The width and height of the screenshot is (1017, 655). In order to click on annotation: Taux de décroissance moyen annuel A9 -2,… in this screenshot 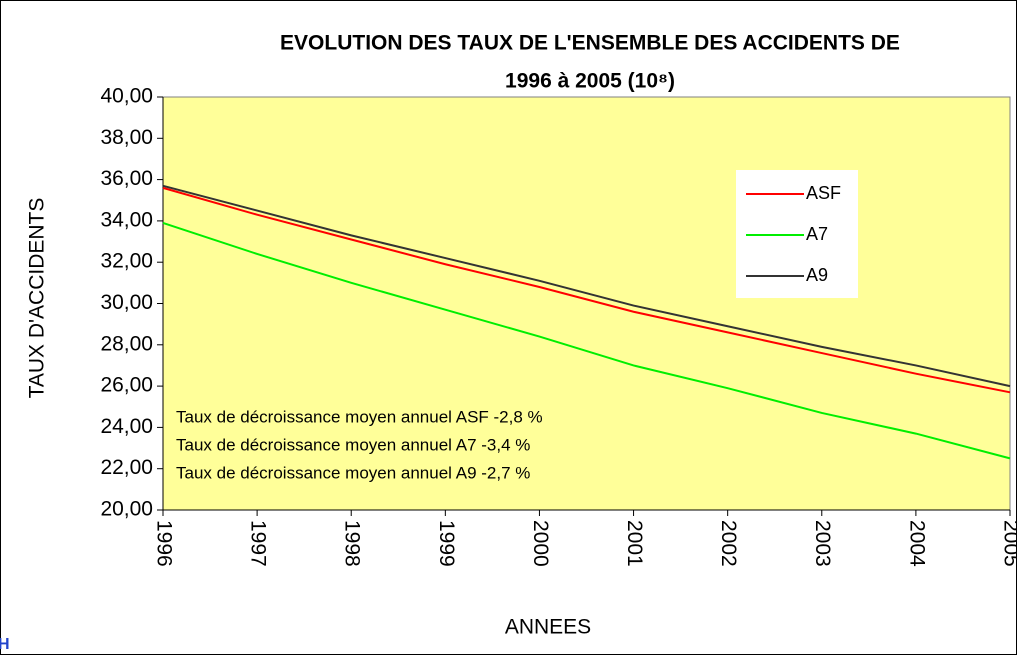, I will do `click(353, 472)`.